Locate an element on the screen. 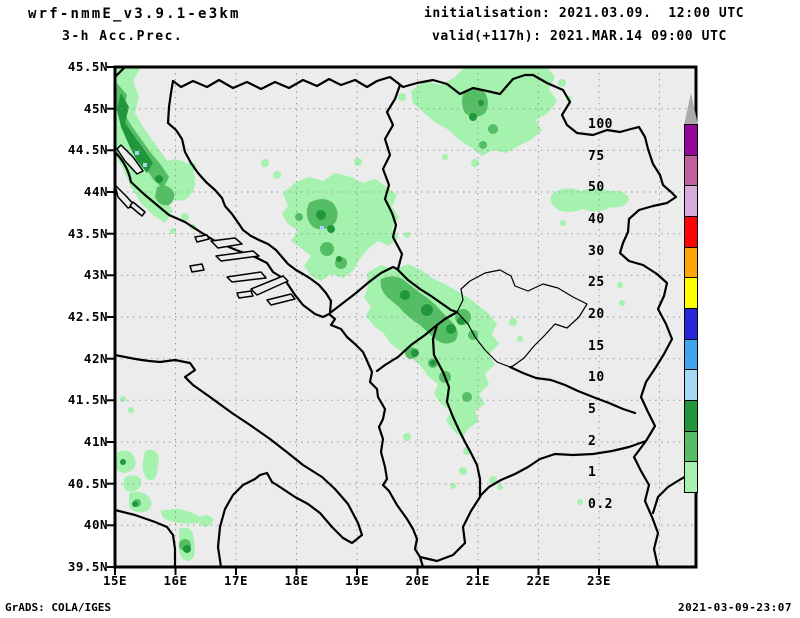  lon-tick-label: 17E is located at coordinates (236, 580).